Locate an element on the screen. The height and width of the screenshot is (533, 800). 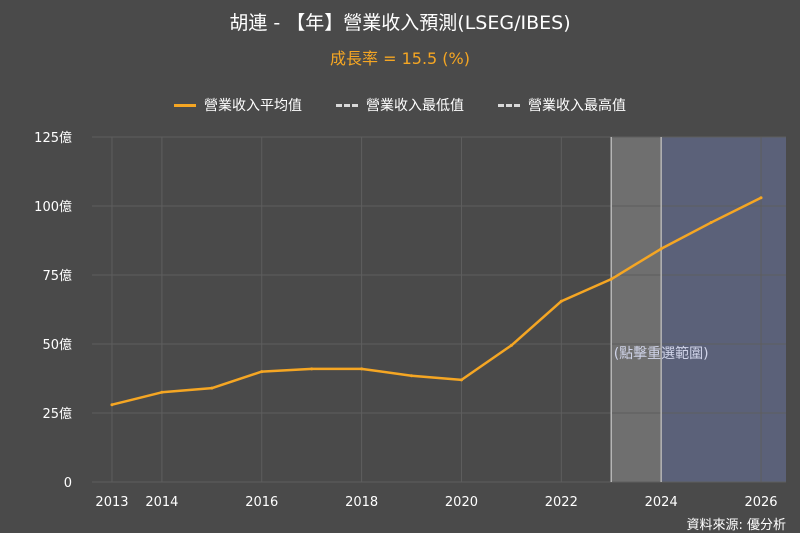
chart-title: 胡連 - 【年】營業收入預測(LSEG/IBES) is located at coordinates (400, 23).